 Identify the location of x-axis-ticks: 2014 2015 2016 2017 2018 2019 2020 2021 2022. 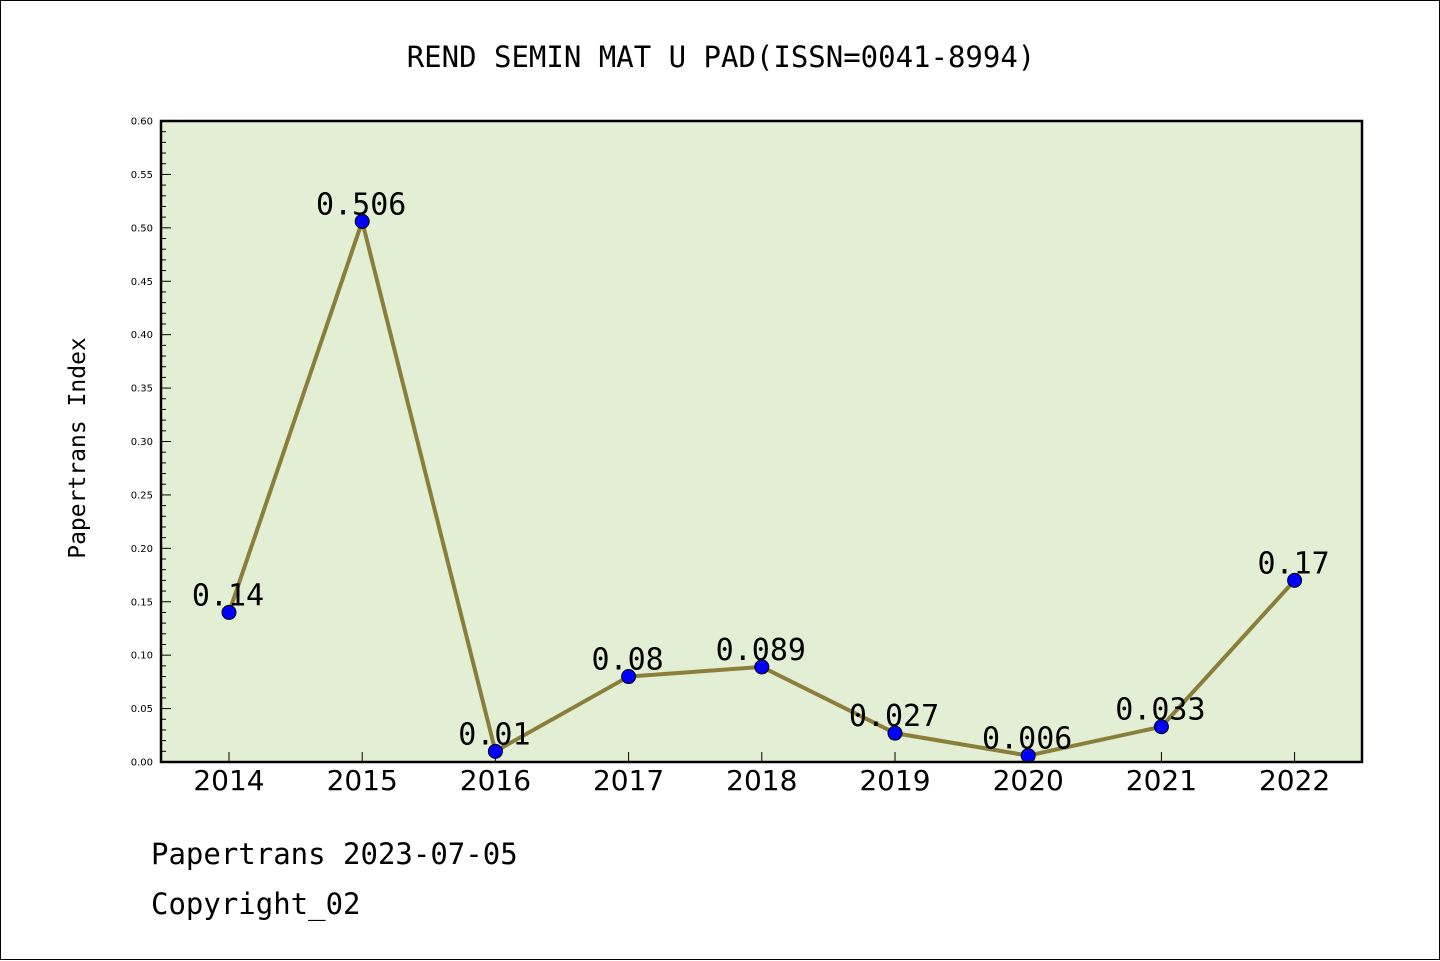
(761, 774).